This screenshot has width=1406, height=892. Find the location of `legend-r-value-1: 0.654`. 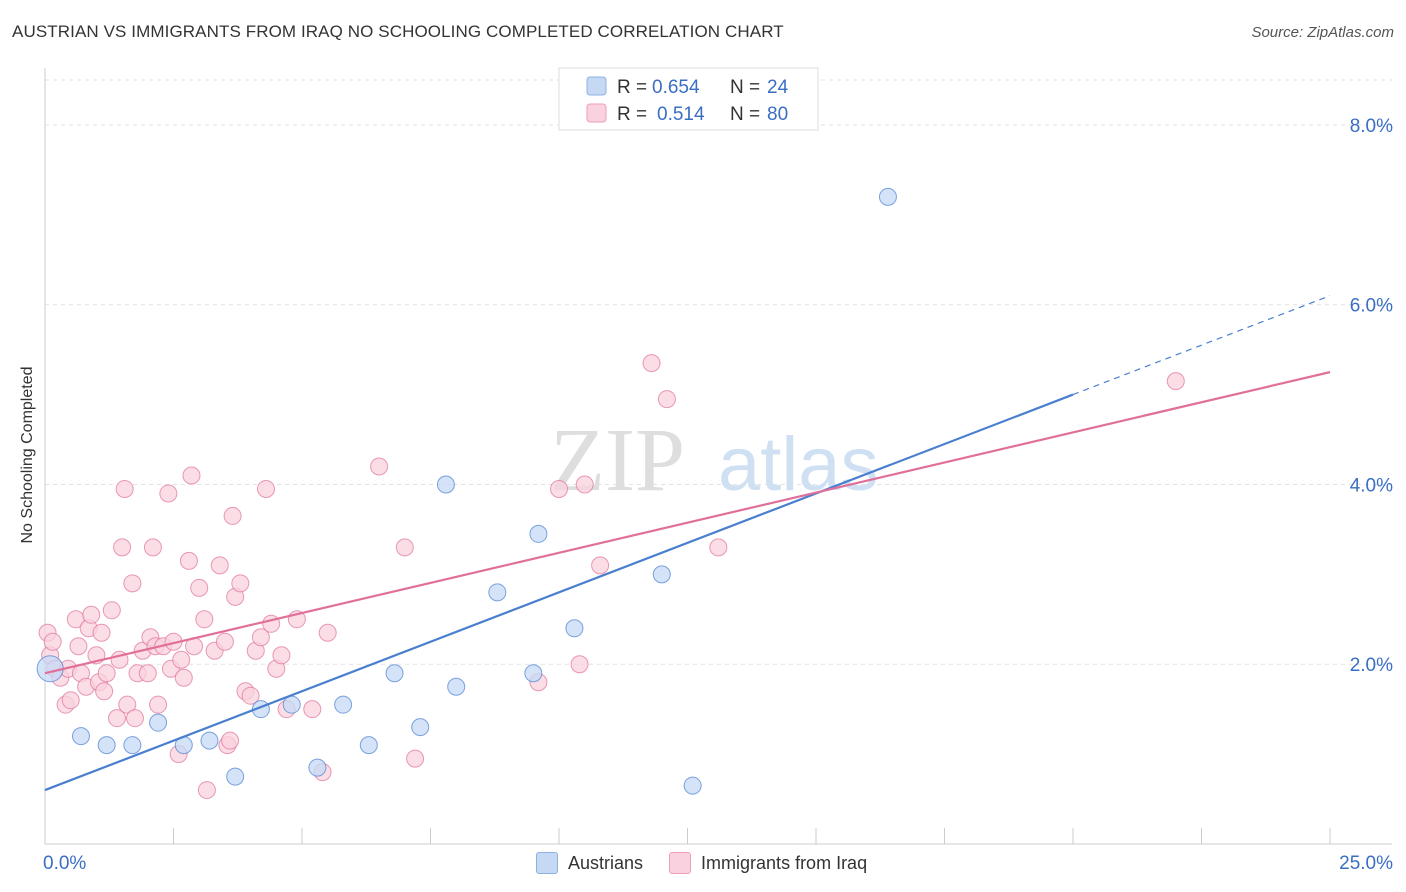

legend-r-value-1: 0.654 is located at coordinates (676, 87).